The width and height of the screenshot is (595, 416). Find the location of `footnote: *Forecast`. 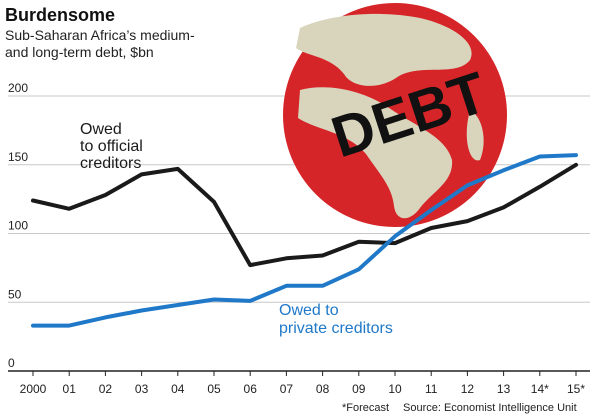

footnote: *Forecast is located at coordinates (365, 408).